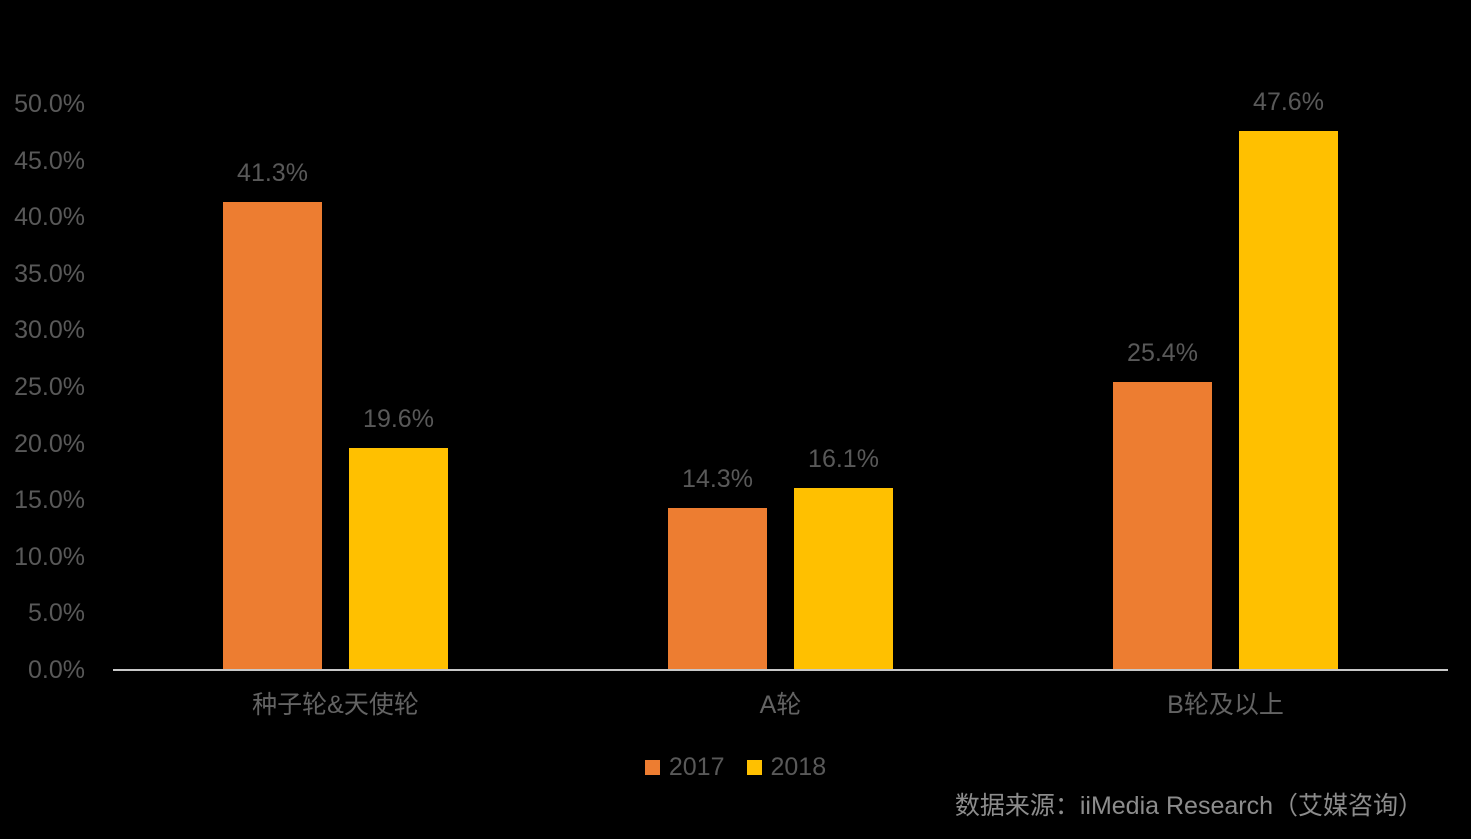 Image resolution: width=1471 pixels, height=839 pixels. Describe the element at coordinates (780, 670) in the screenshot. I see `x-axis-line` at that location.